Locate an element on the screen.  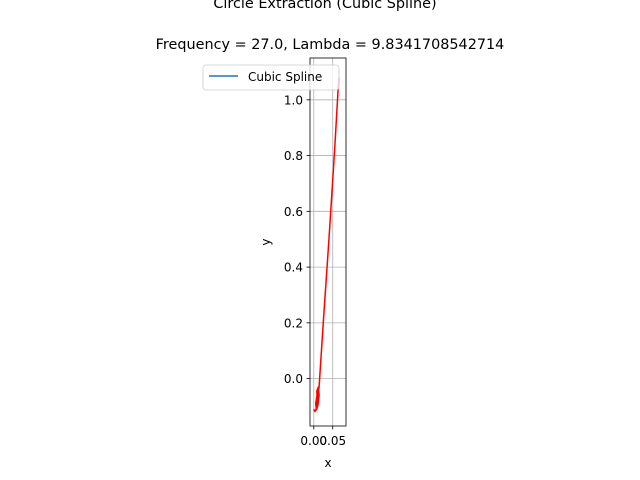
legend: Cubic Spline is located at coordinates (271, 77).